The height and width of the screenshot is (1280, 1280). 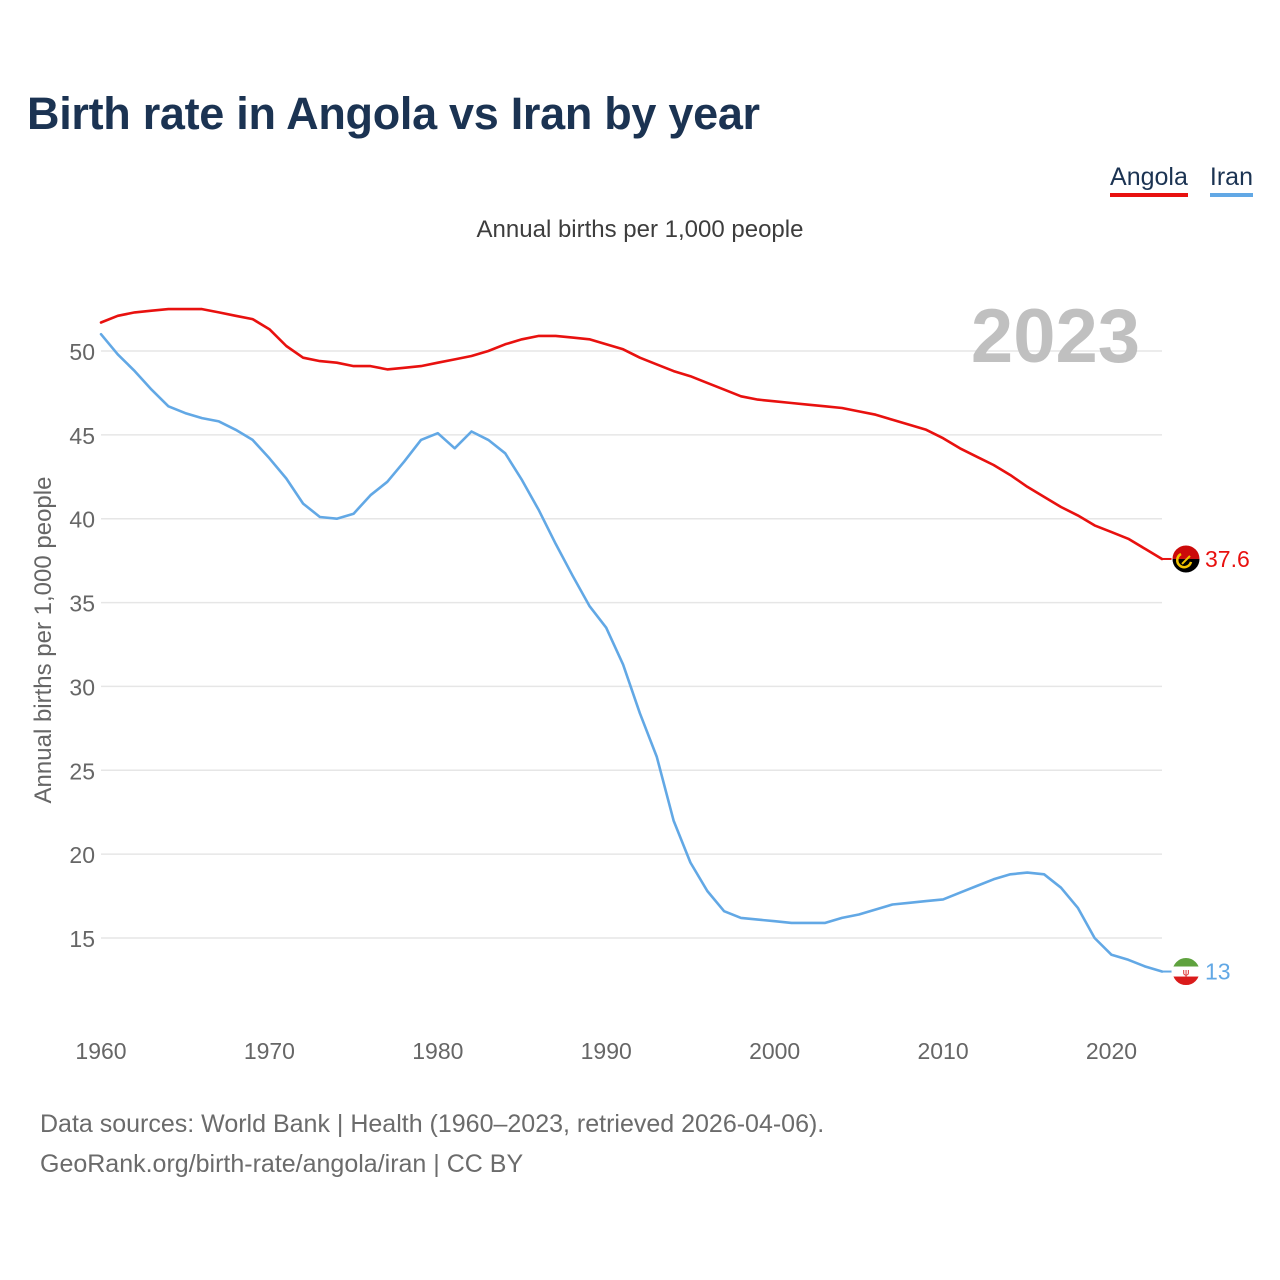 I want to click on x-tick-label: 1990, so click(x=606, y=1051).